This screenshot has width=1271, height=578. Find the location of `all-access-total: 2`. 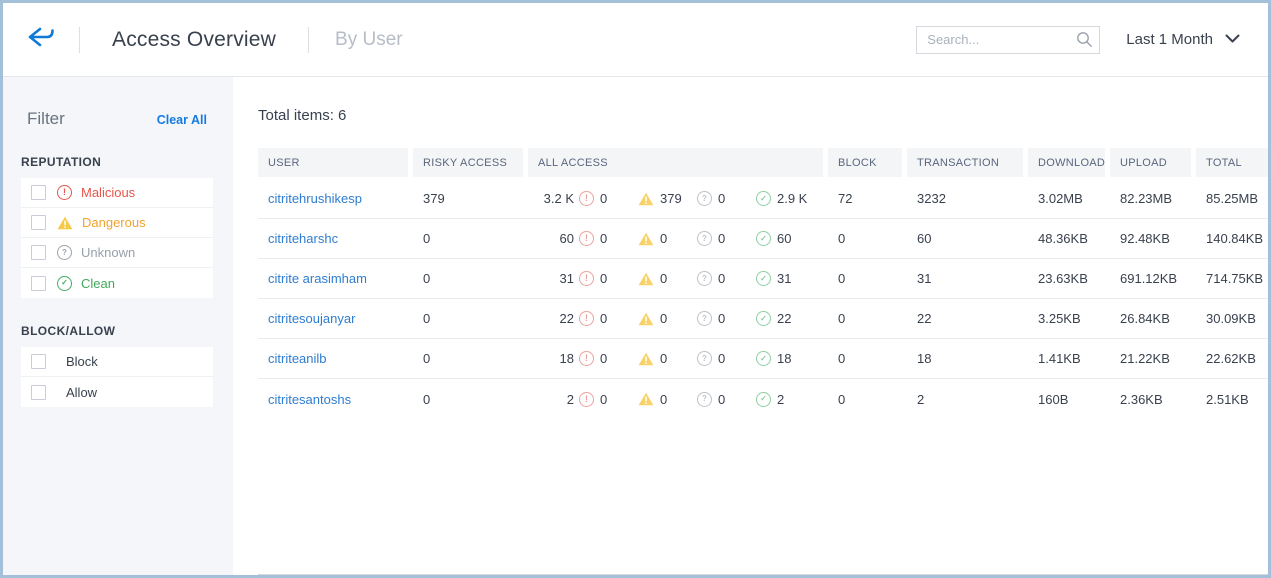

all-access-total: 2 is located at coordinates (570, 399).